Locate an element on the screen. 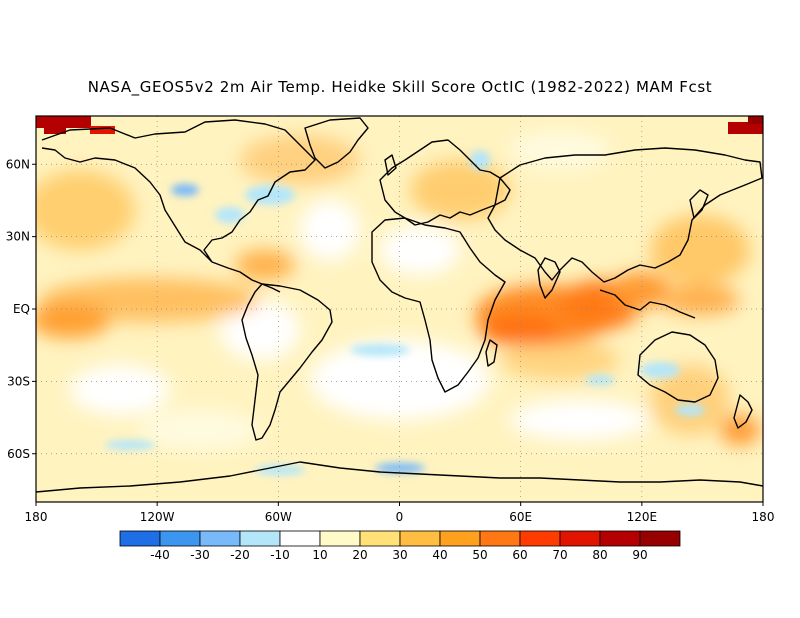 Image resolution: width=800 pixels, height=618 pixels. south-america-outline is located at coordinates (287, 362).